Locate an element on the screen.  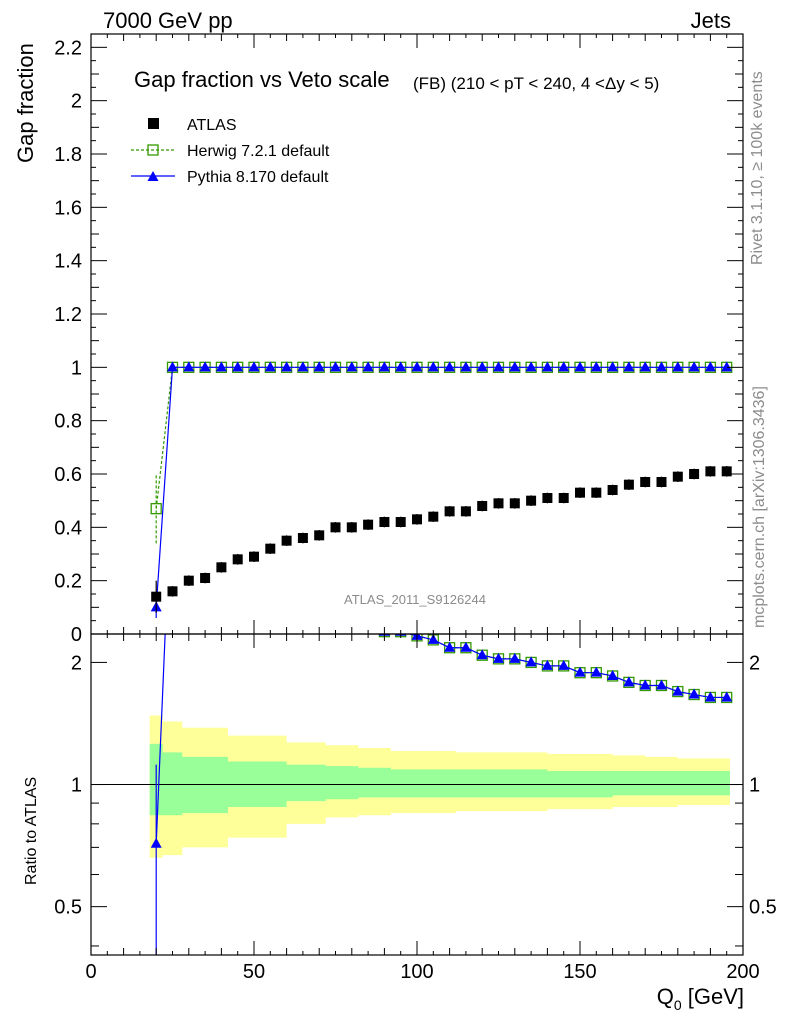
y-tick-label: 2.2 is located at coordinates (68, 48).